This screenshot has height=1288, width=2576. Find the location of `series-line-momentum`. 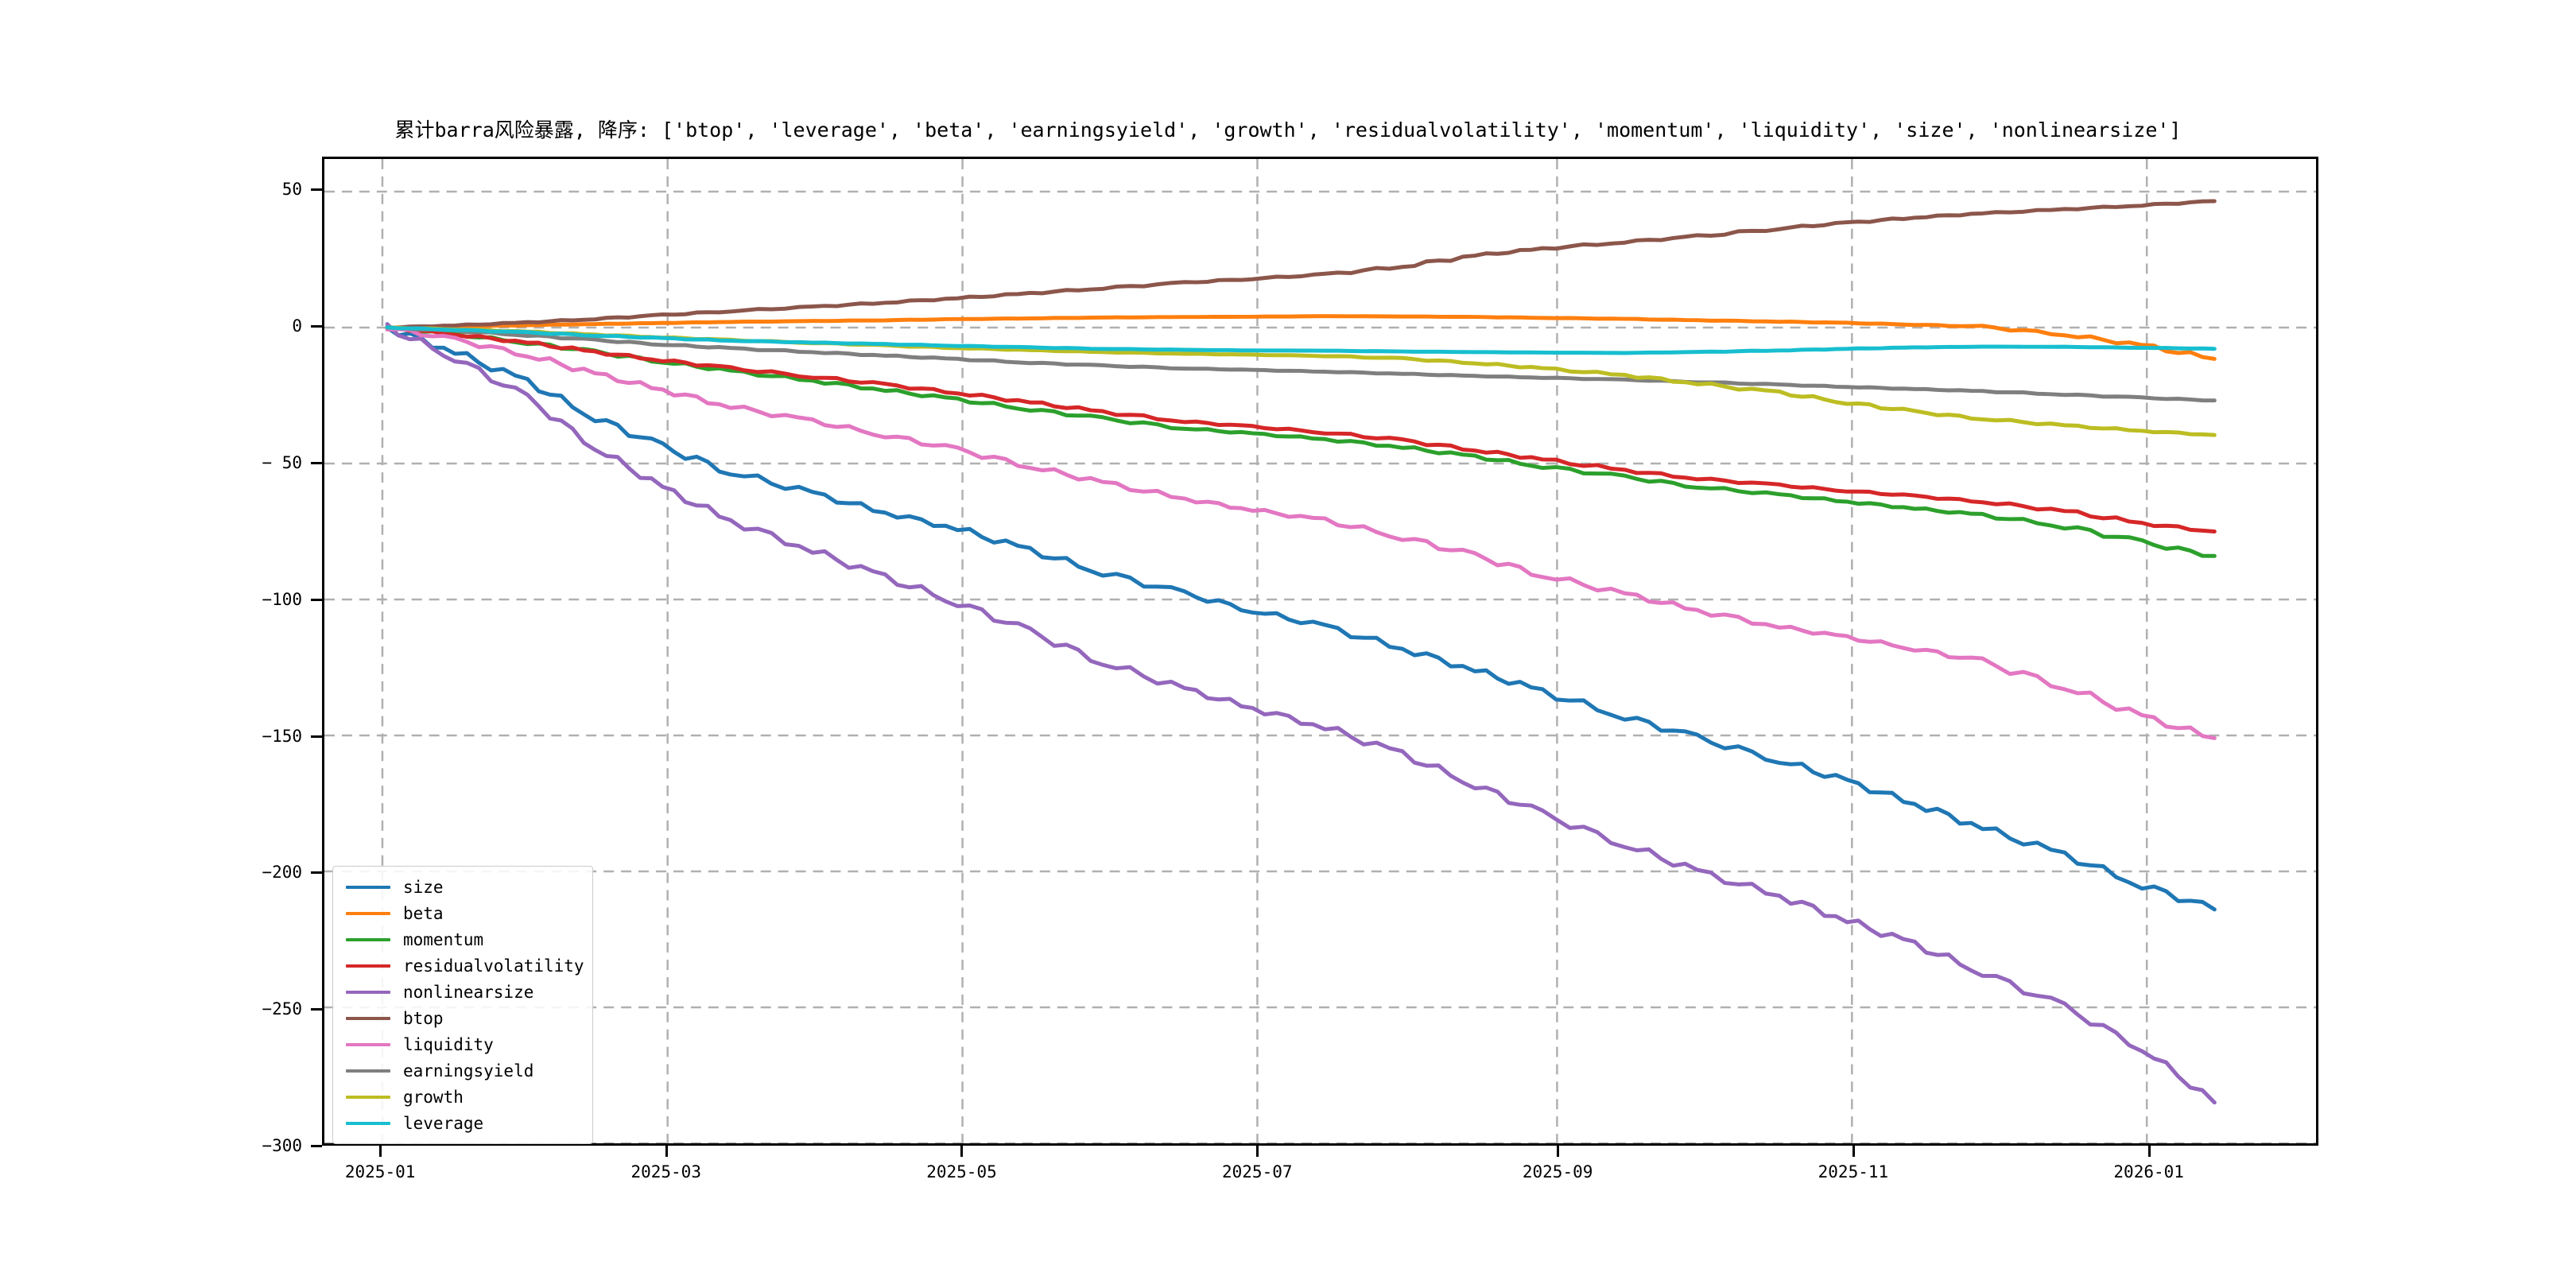

series-line-momentum is located at coordinates (1301, 441).